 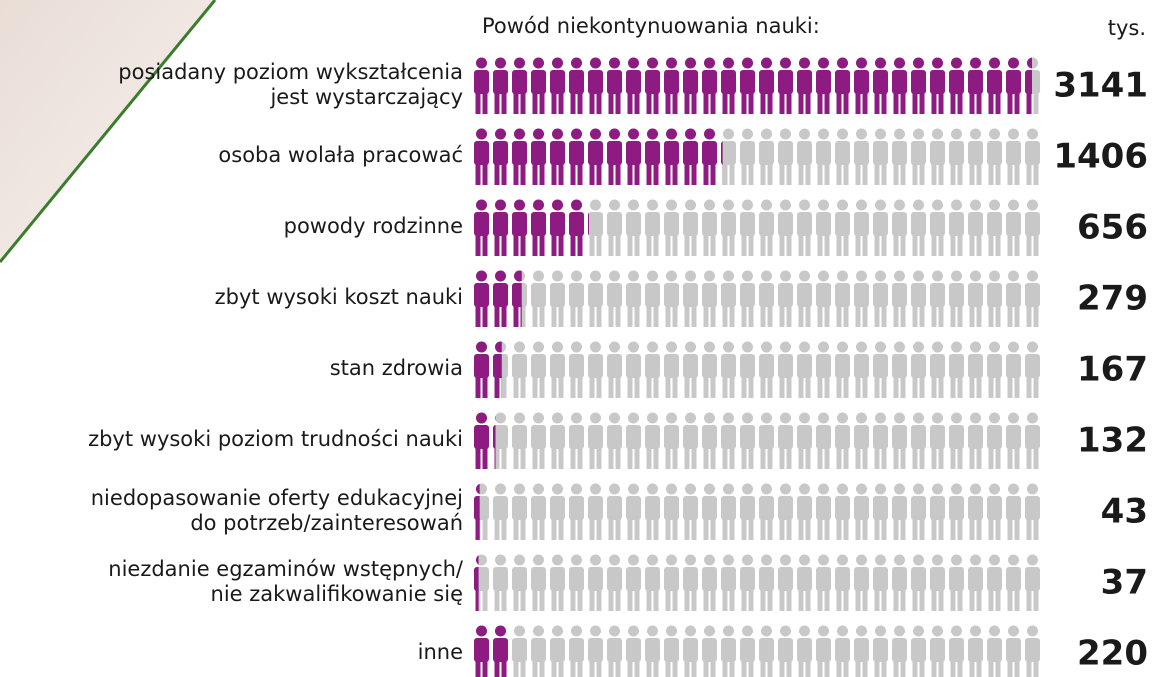 I want to click on value-label: 3141, so click(x=1100, y=86).